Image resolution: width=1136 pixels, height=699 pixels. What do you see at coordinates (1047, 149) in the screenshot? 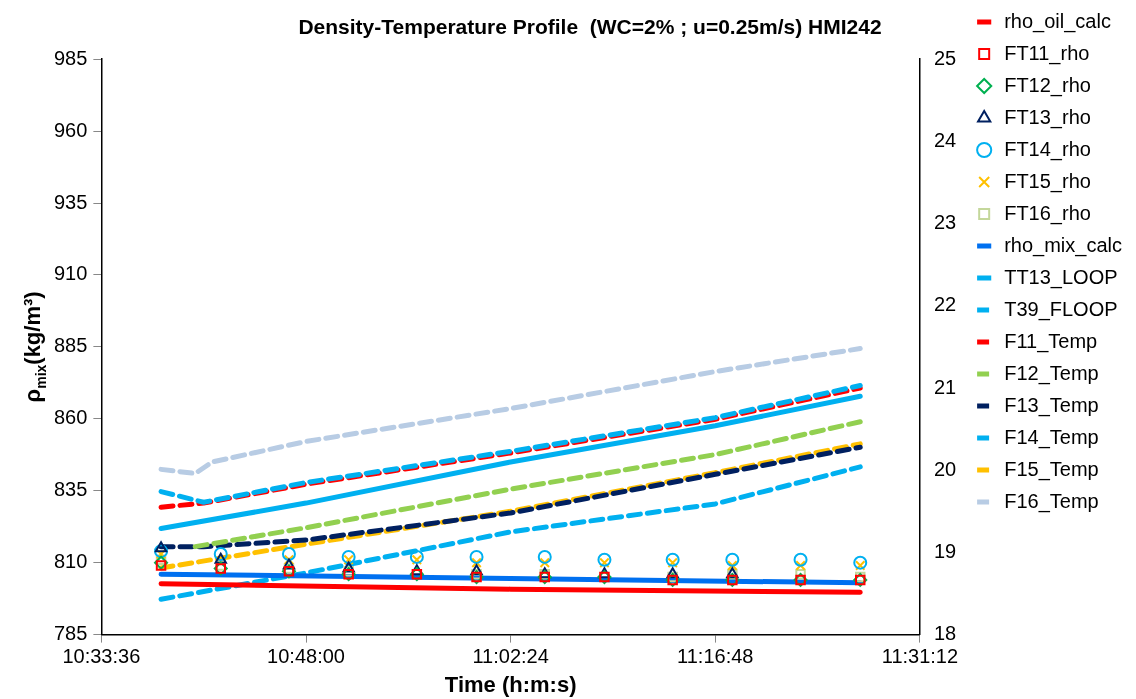
I see `legend-label: FT14_rho` at bounding box center [1047, 149].